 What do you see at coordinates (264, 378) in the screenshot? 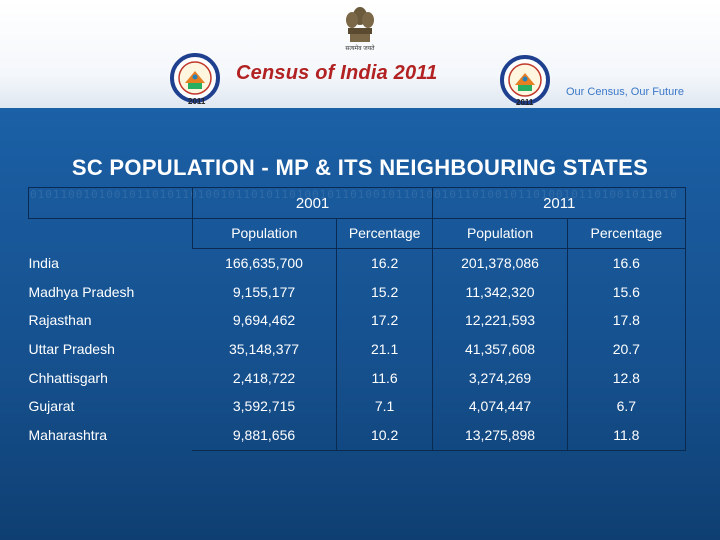
I see `population-2001: 2,418,722` at bounding box center [264, 378].